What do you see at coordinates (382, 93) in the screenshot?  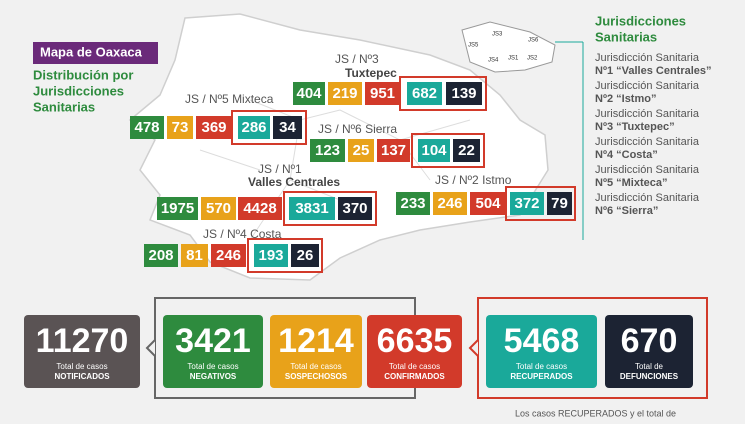 I see `value: 951` at bounding box center [382, 93].